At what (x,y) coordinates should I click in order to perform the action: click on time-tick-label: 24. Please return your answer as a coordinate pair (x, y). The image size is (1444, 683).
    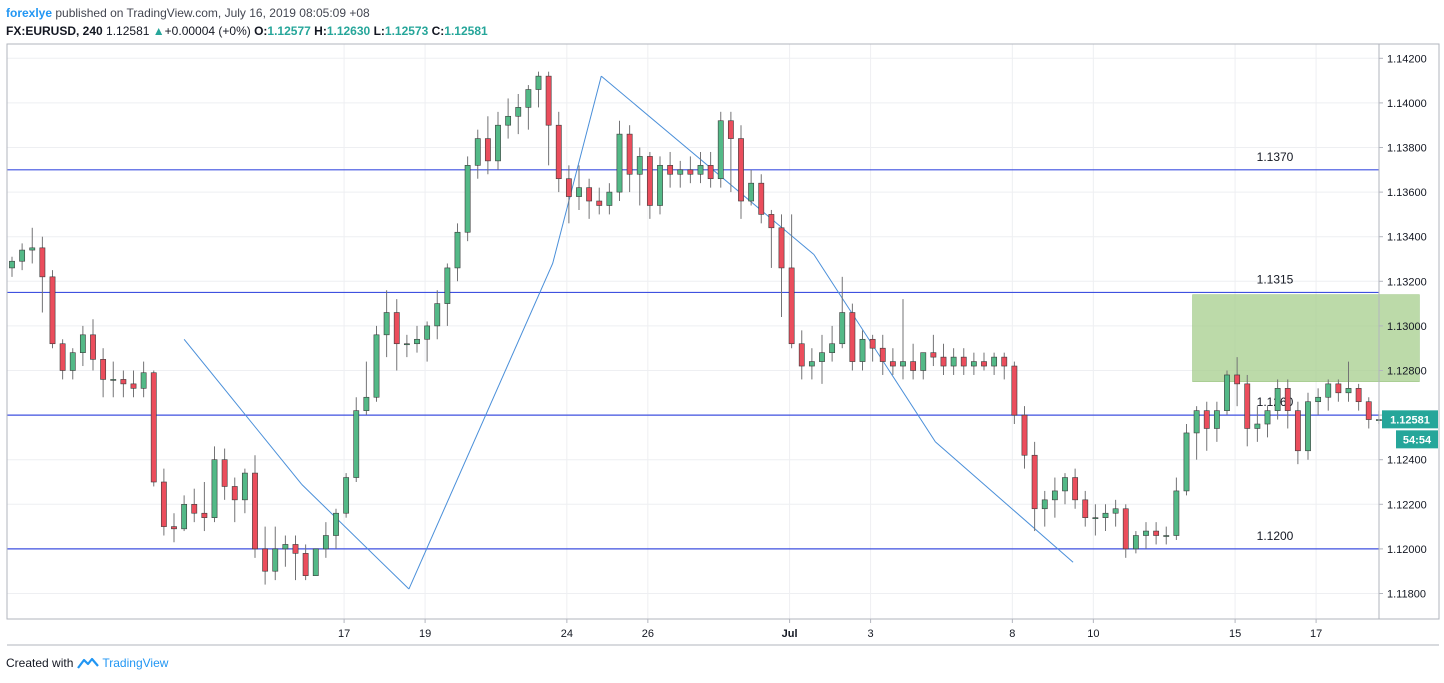
    Looking at the image, I should click on (567, 634).